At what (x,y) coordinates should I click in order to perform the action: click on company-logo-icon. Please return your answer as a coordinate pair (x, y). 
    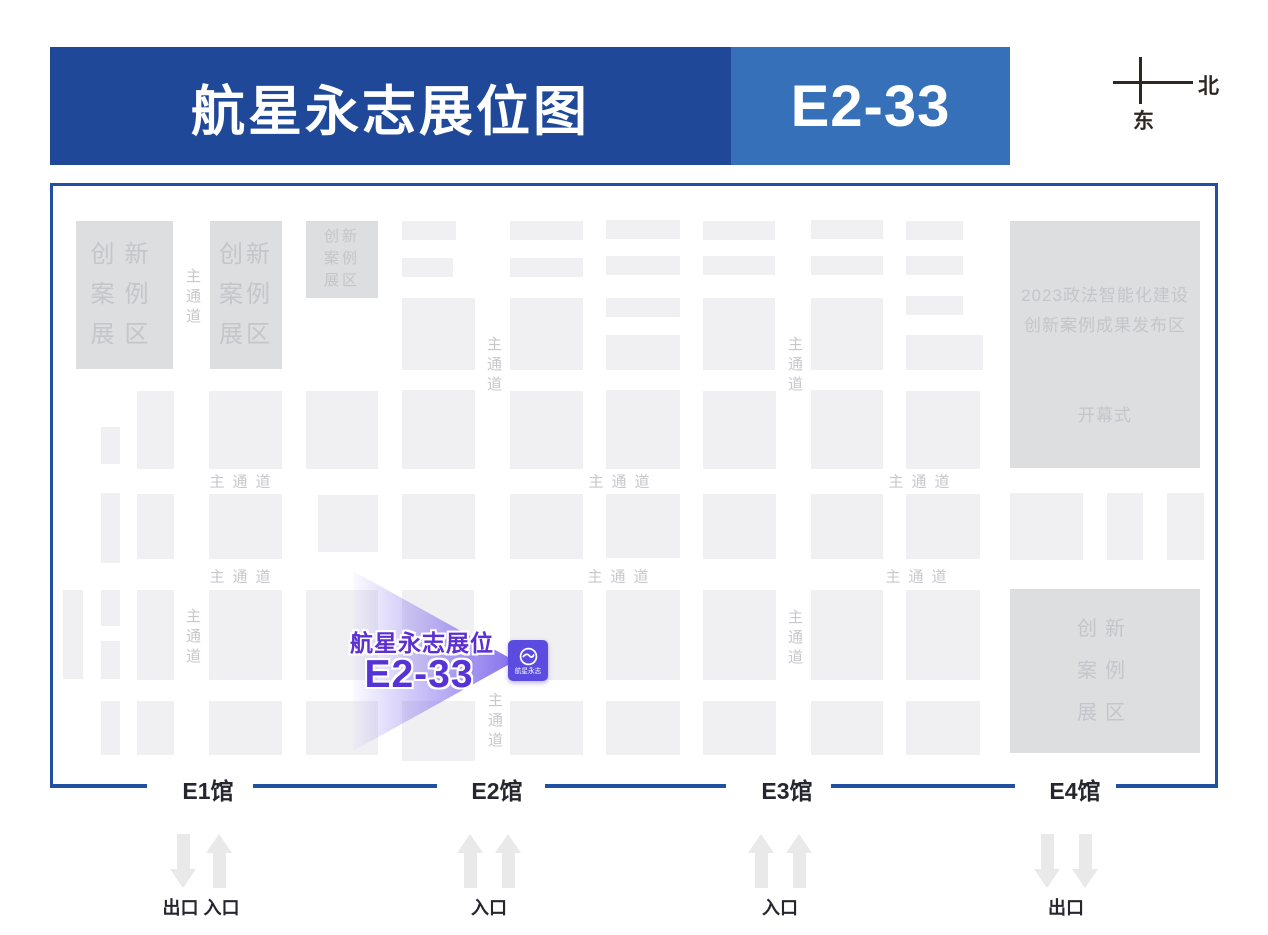
    Looking at the image, I should click on (528, 656).